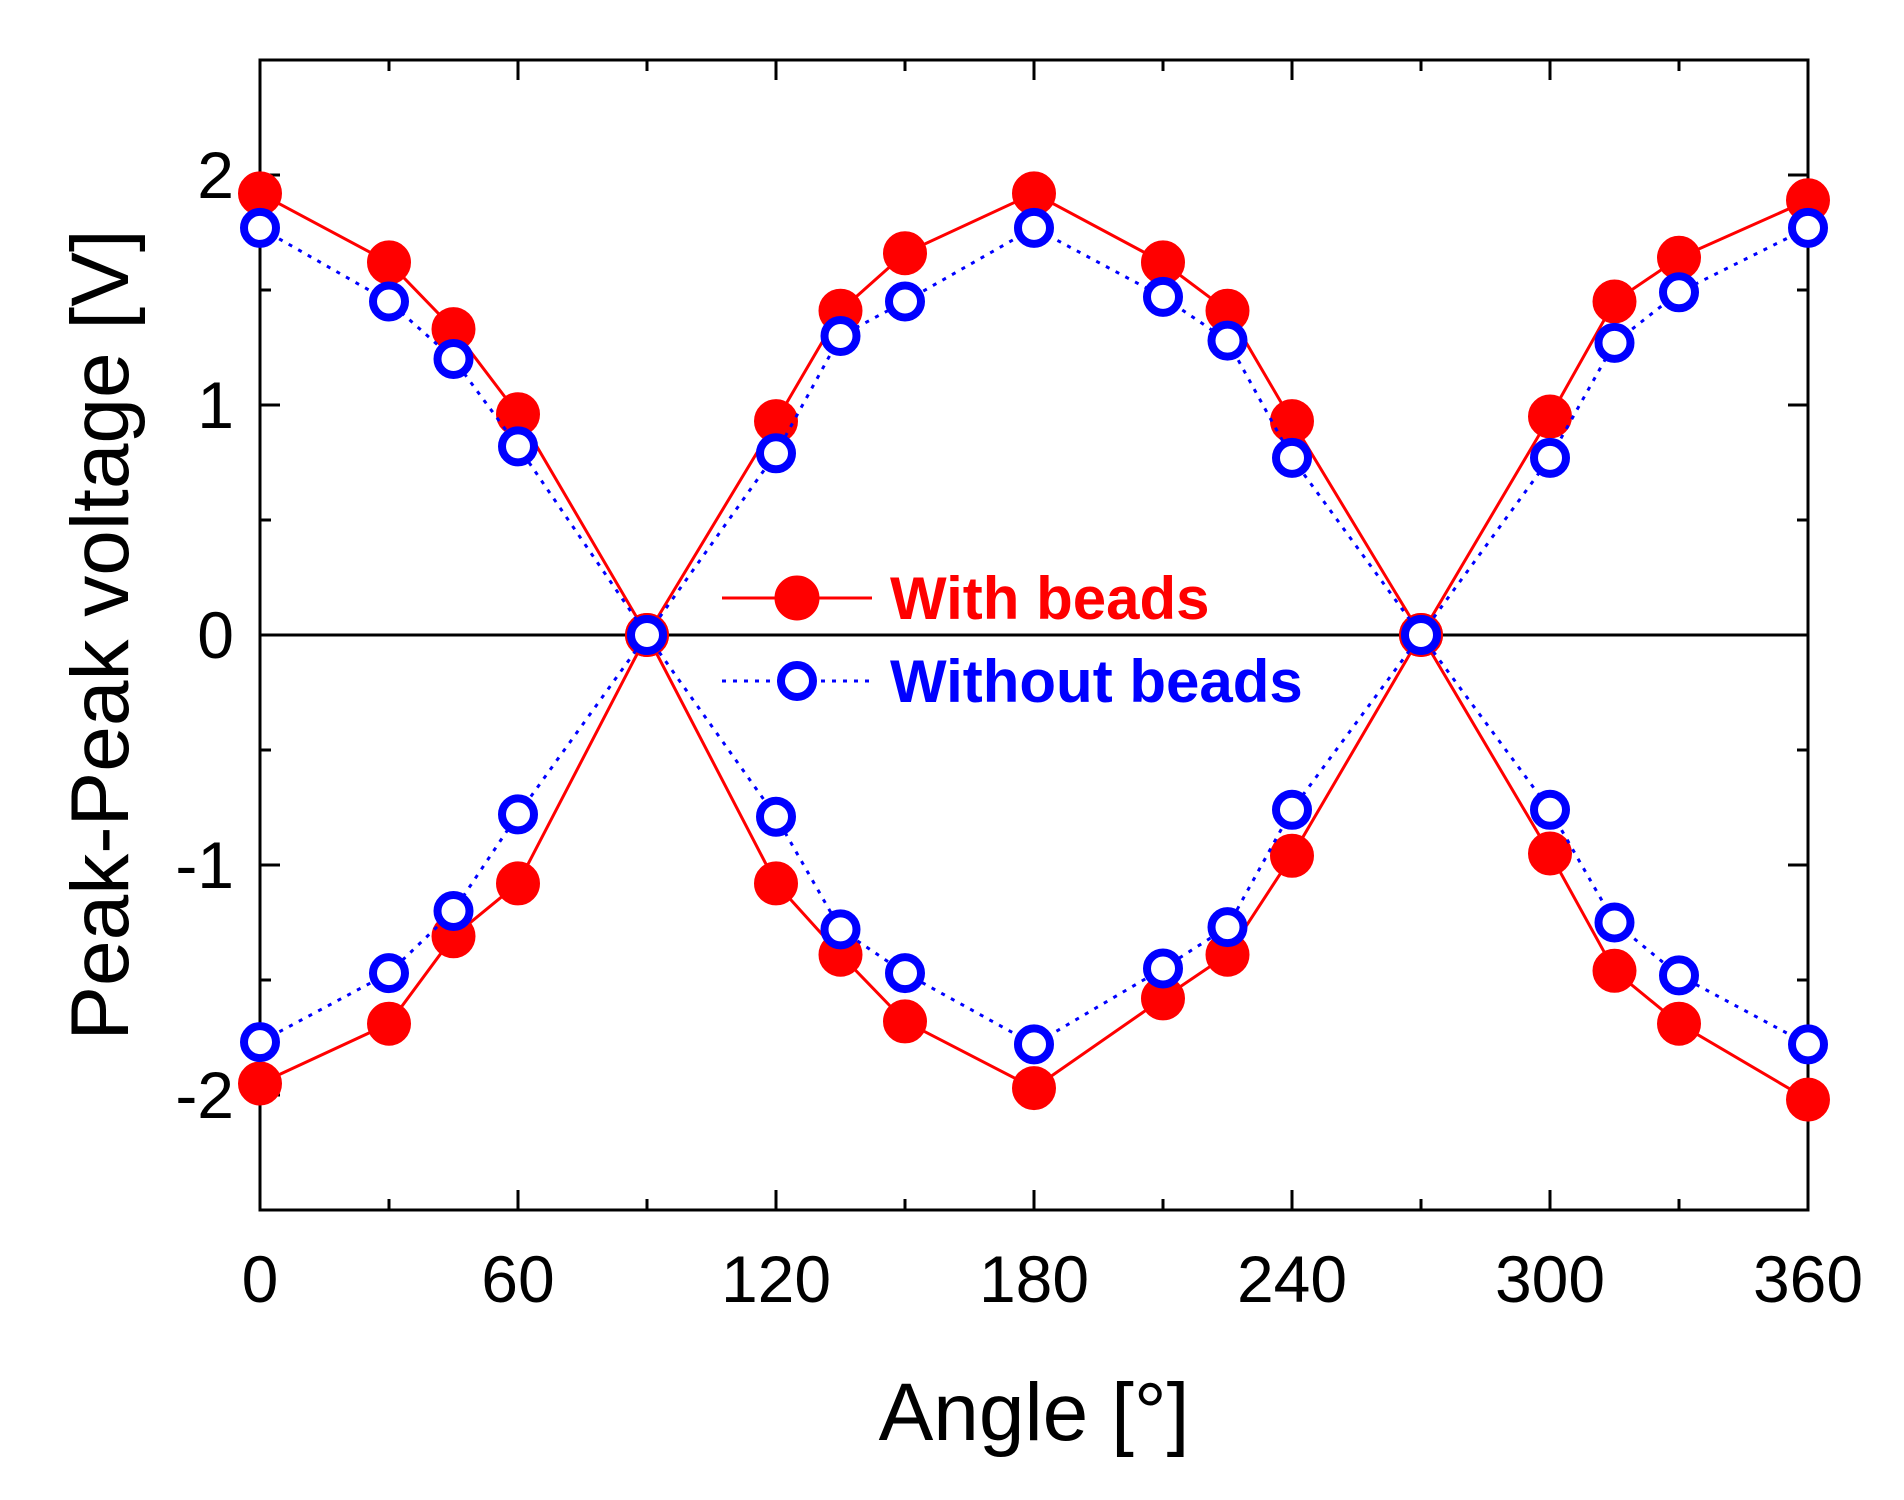 This screenshot has width=1904, height=1500. What do you see at coordinates (1550, 1279) in the screenshot?
I see `x-tick-label: 300` at bounding box center [1550, 1279].